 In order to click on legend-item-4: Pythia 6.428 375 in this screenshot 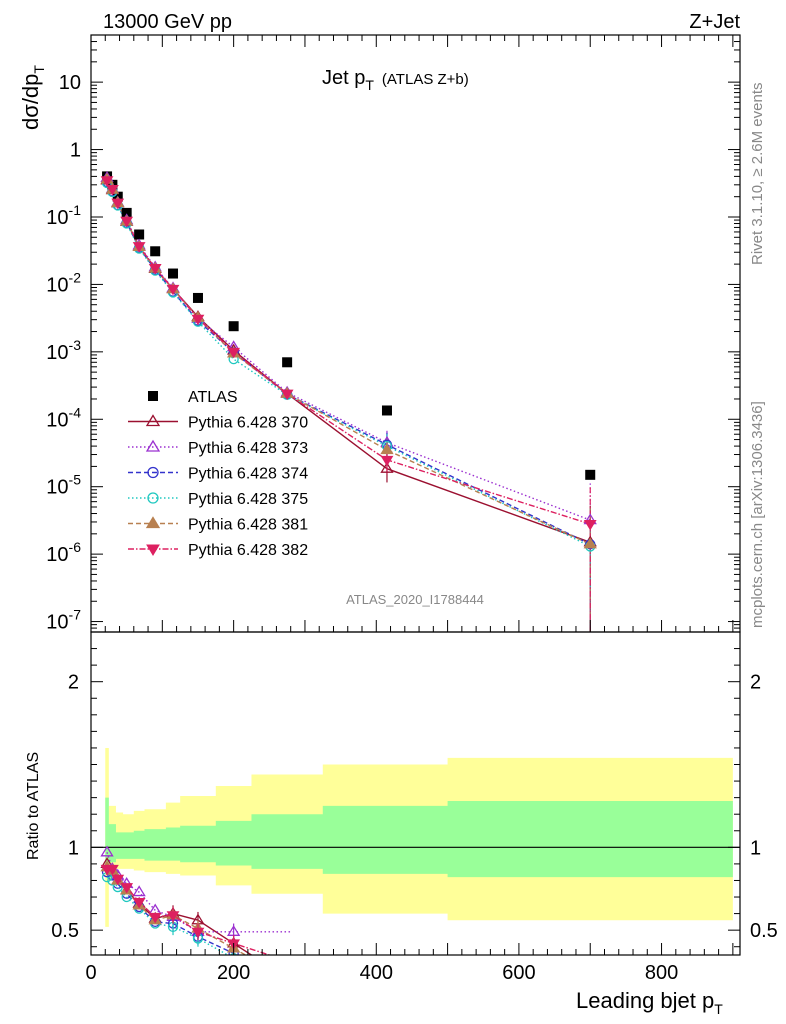, I will do `click(218, 499)`.